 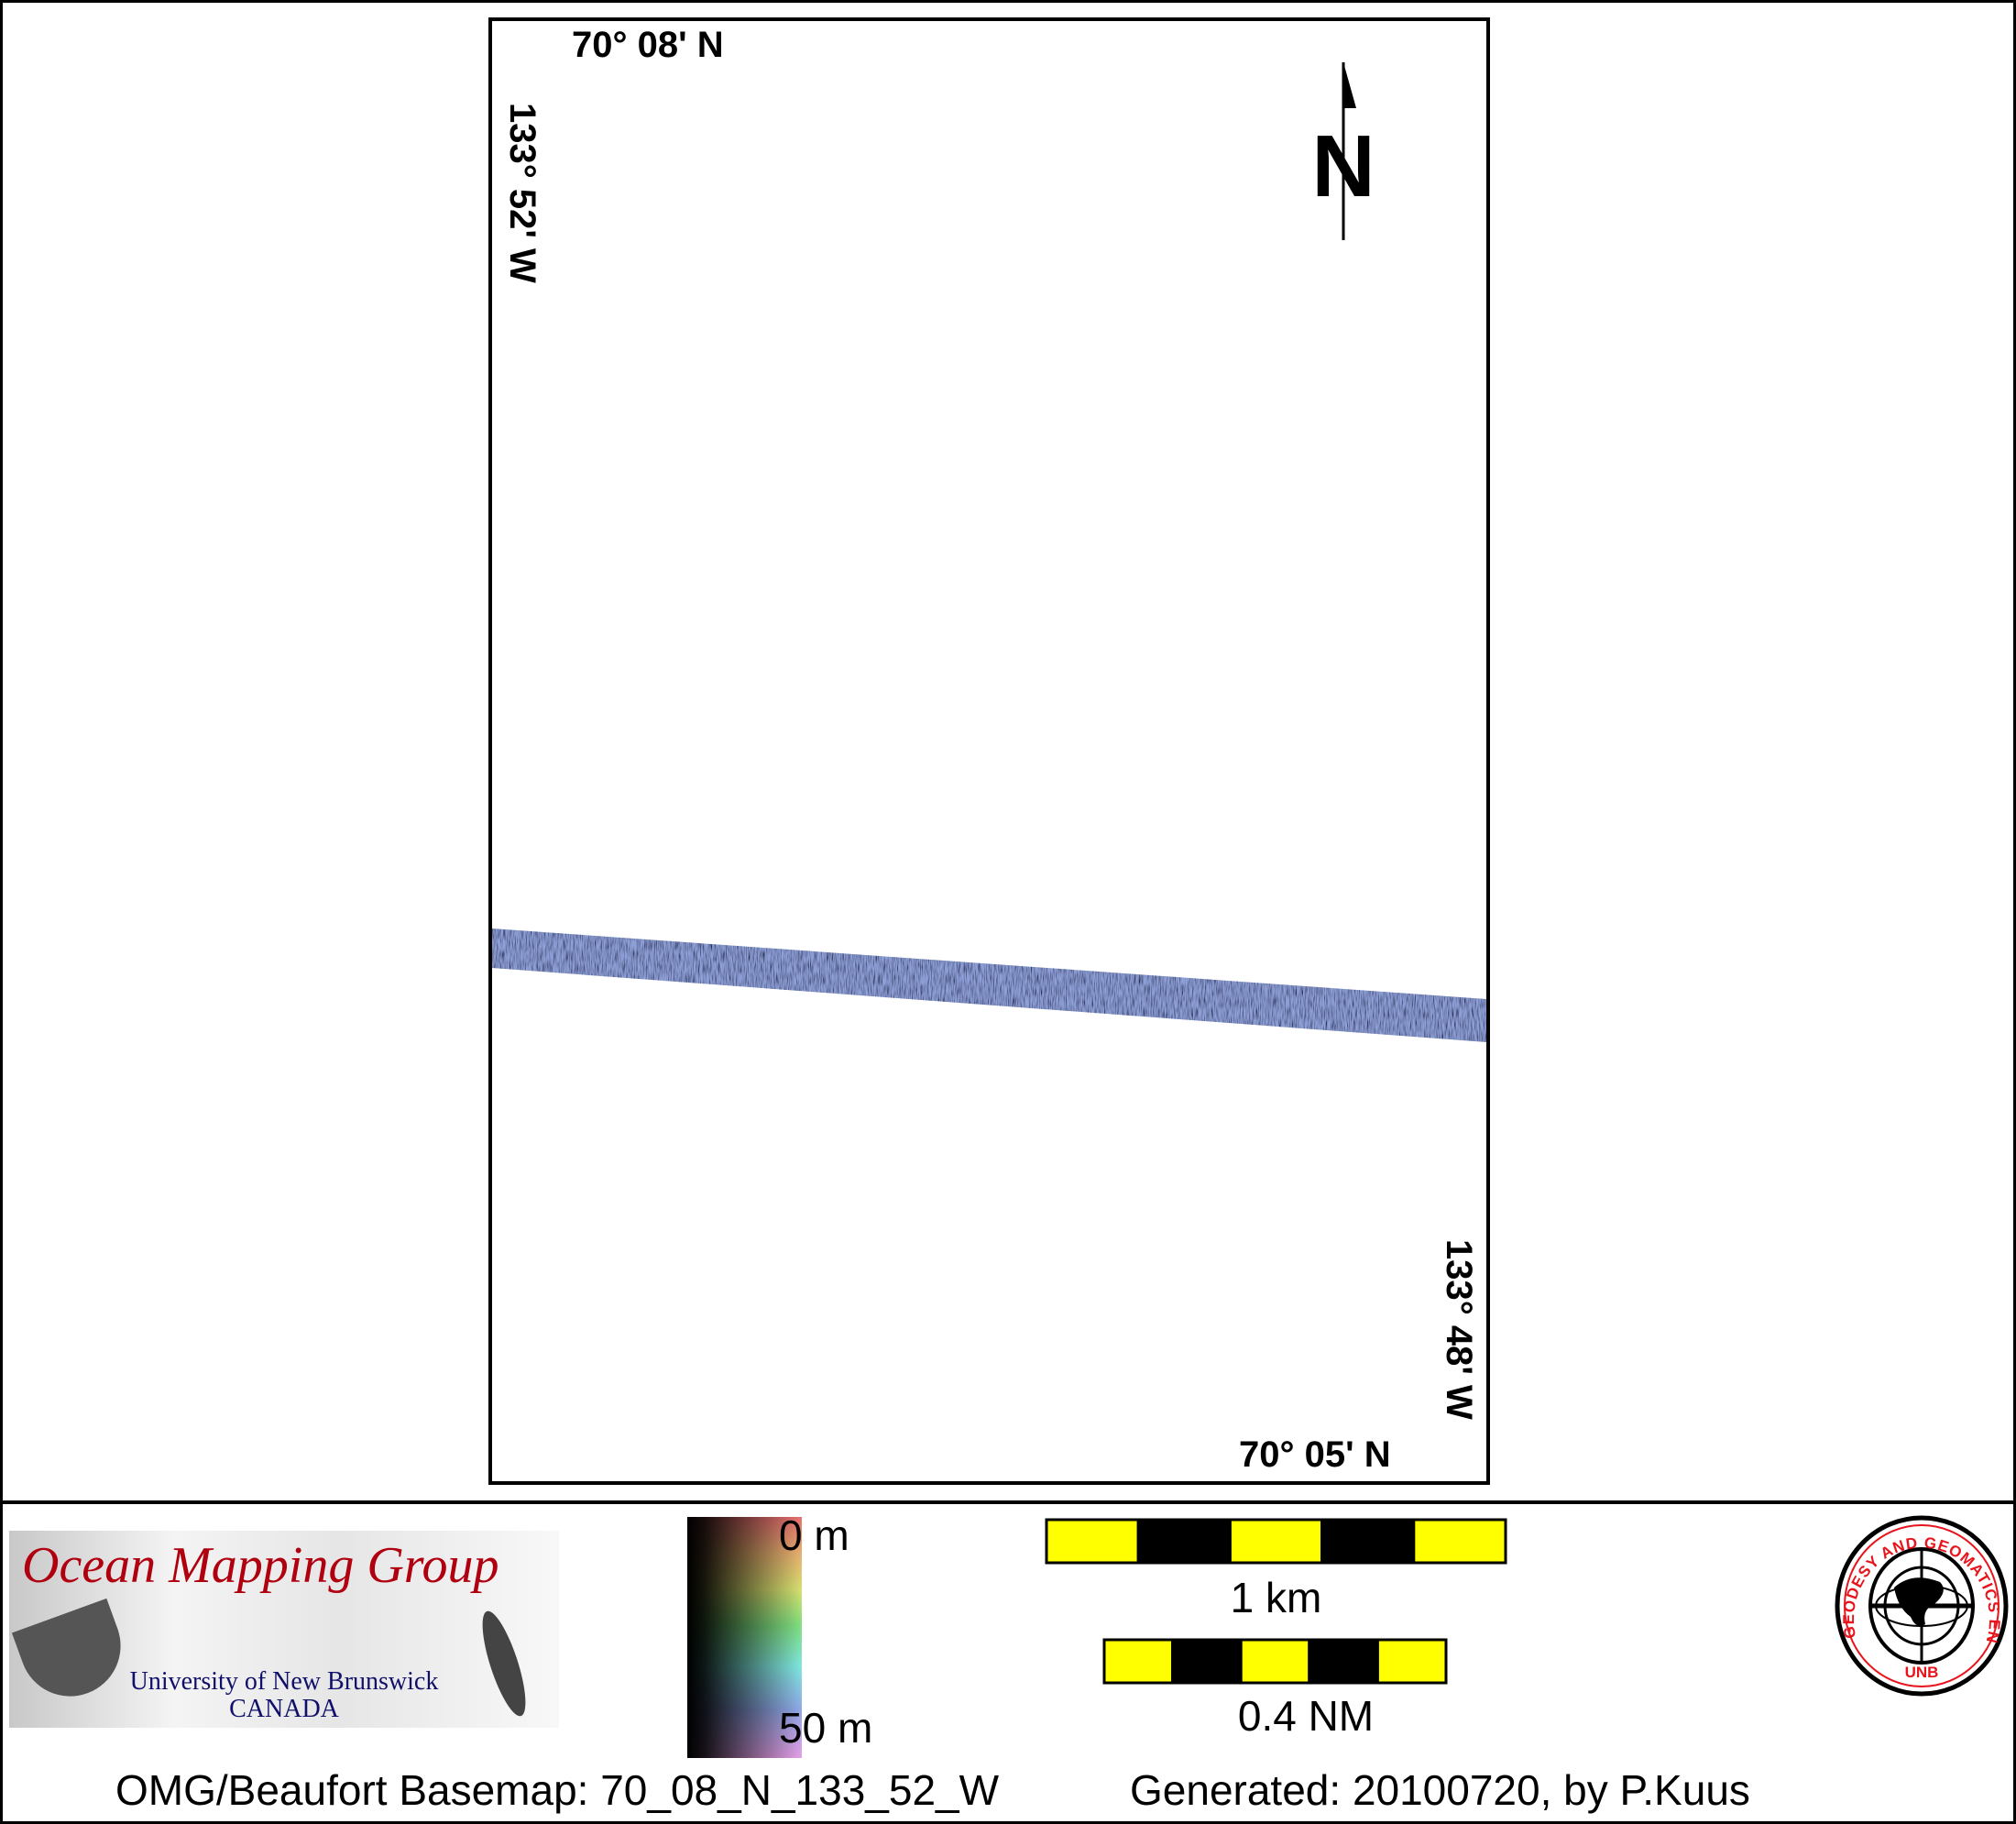 I want to click on bathymetry-swath, so click(x=989, y=985).